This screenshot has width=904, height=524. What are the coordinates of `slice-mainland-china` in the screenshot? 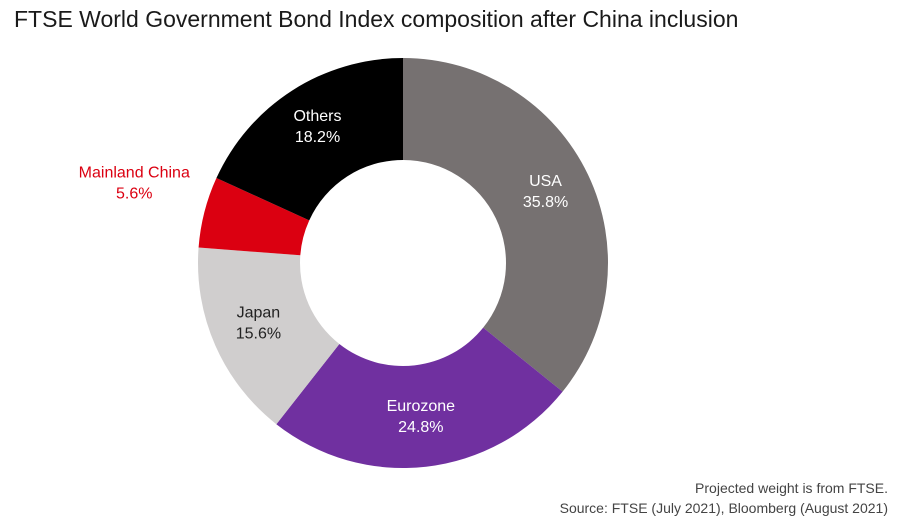 It's located at (254, 217).